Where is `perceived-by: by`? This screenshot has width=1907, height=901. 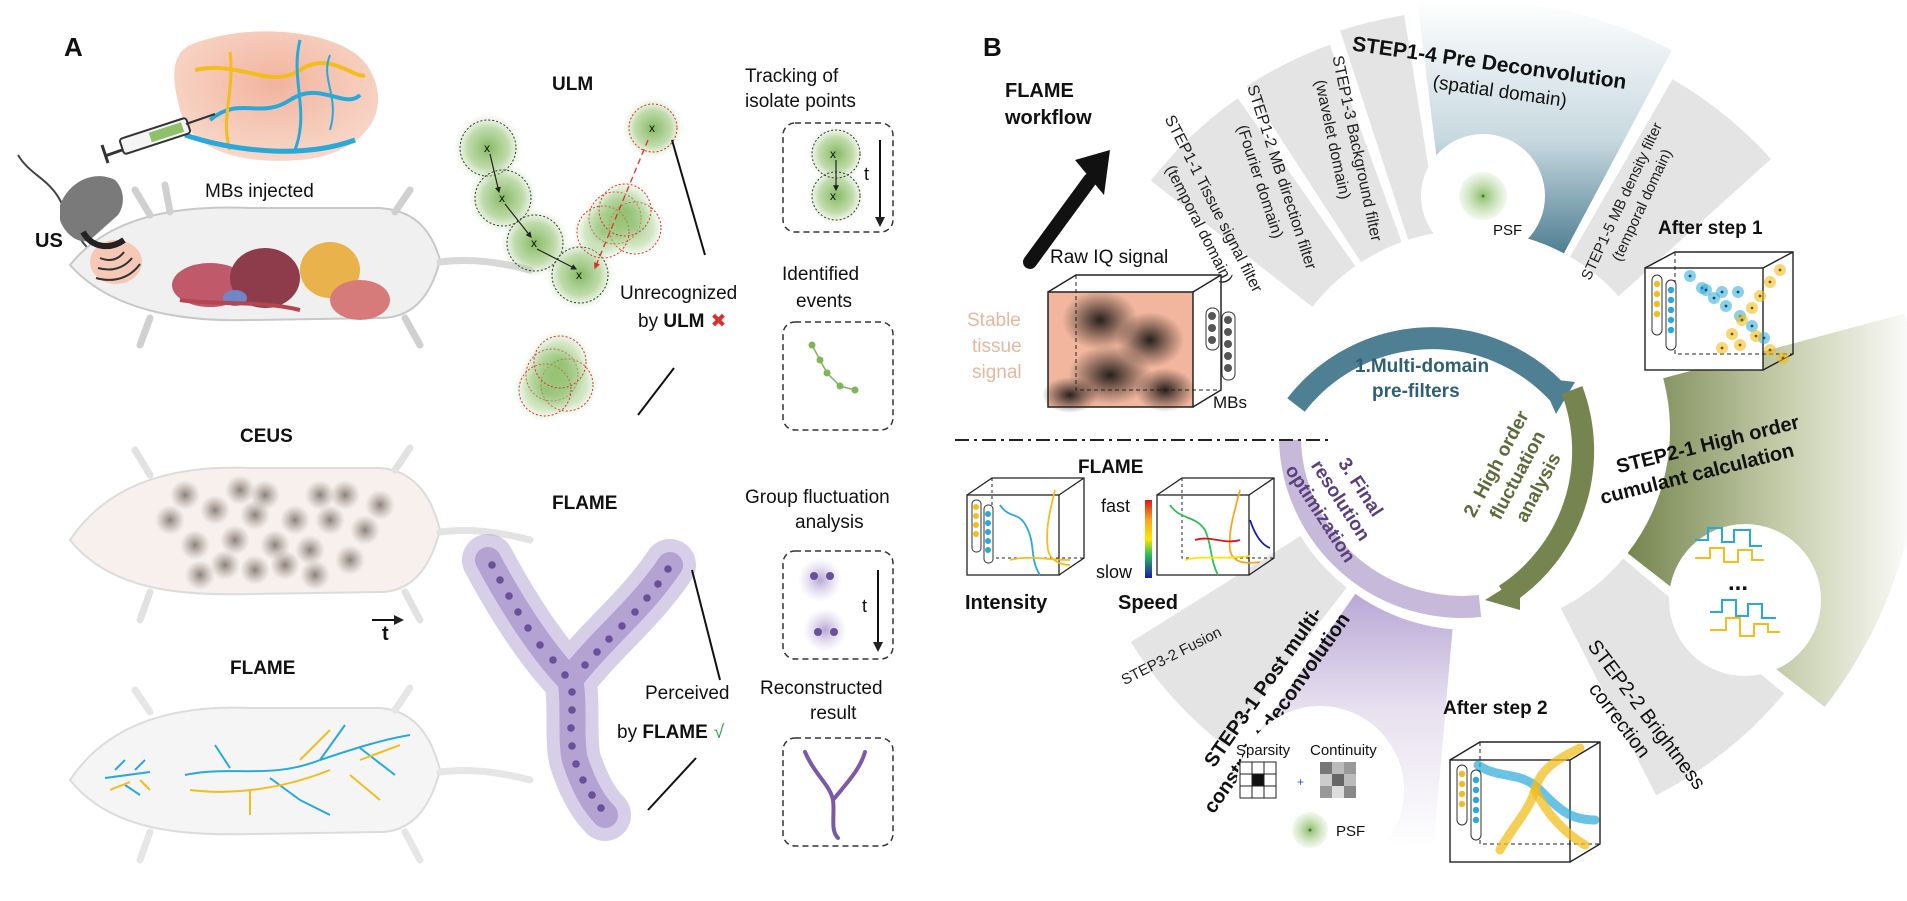 perceived-by: by is located at coordinates (629, 732).